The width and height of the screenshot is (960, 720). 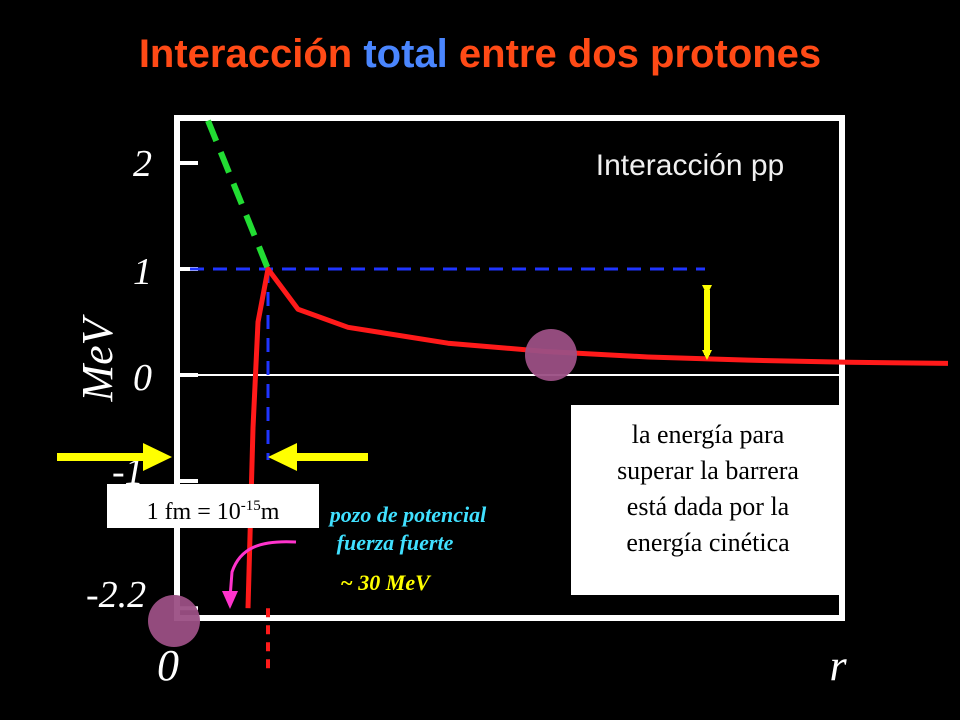 I want to click on y-tick-label-0: 0, so click(x=142, y=378).